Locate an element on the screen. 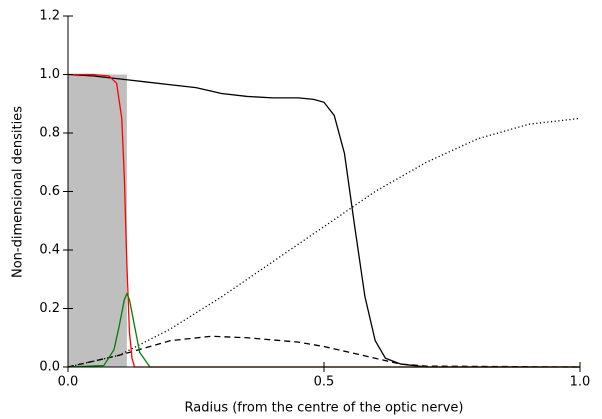  y-tick-label: 0.0 is located at coordinates (49, 367).